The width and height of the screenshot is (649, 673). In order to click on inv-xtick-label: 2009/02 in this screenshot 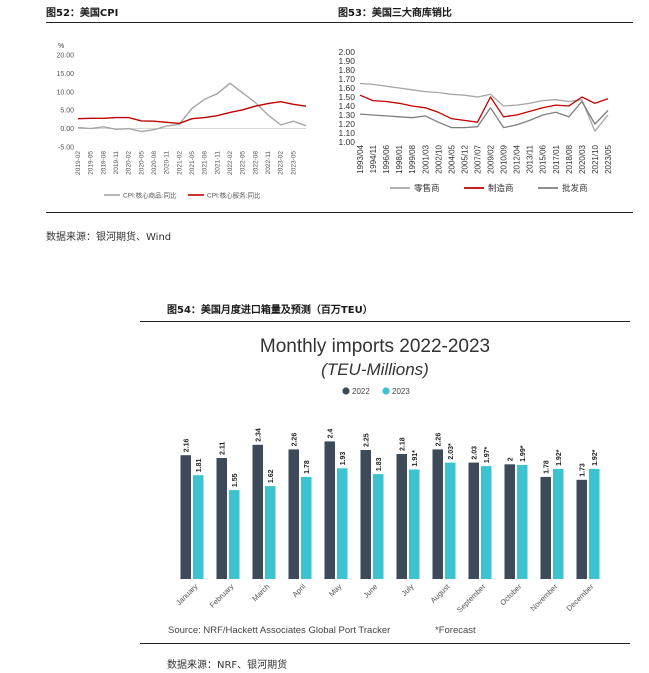, I will do `click(491, 158)`.